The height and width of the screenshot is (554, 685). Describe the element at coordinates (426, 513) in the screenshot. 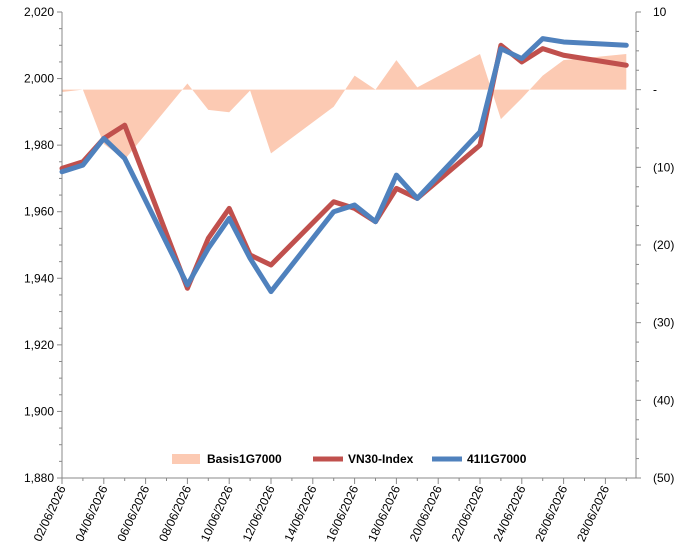

I see `x-tick-label: 20/06/2026` at that location.